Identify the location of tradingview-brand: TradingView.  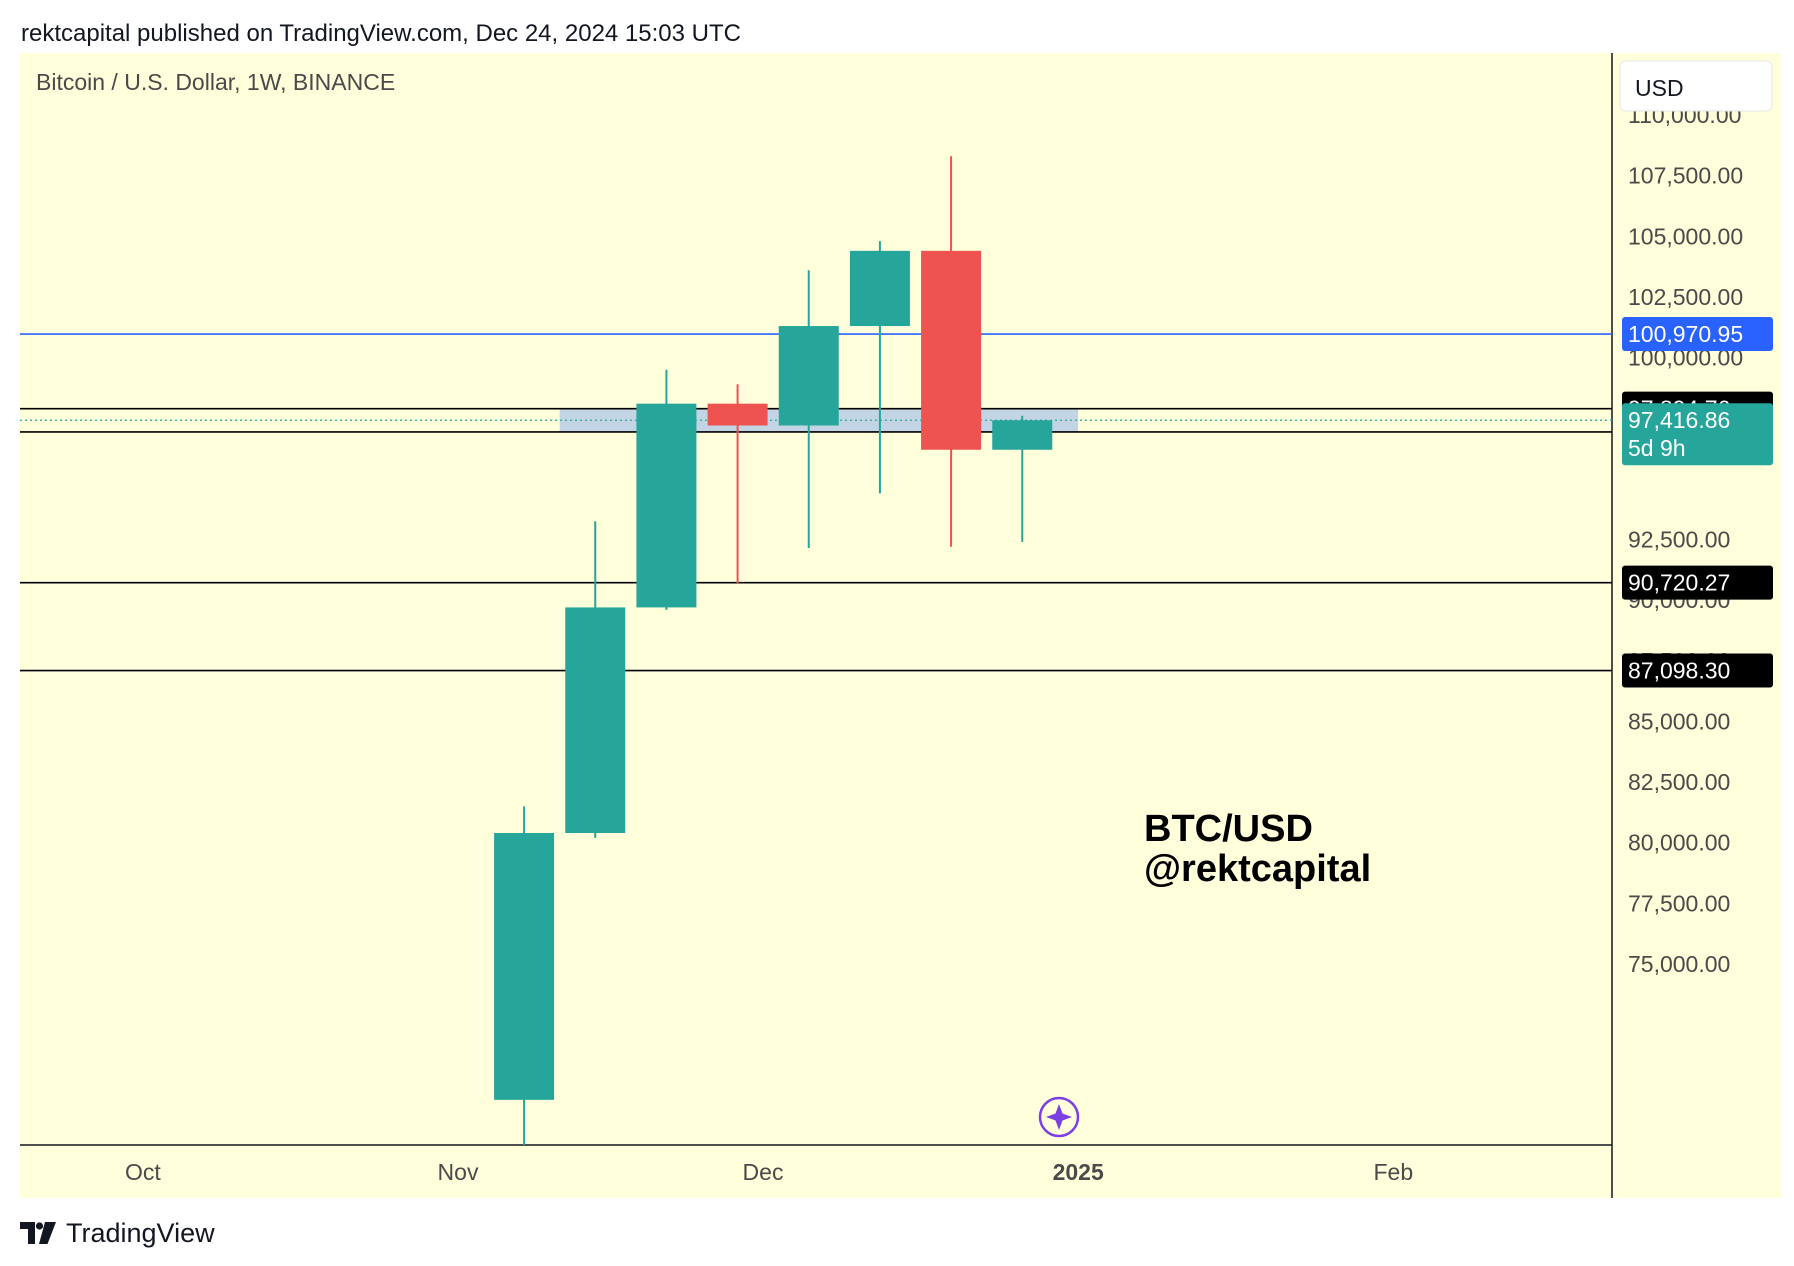
(140, 1232).